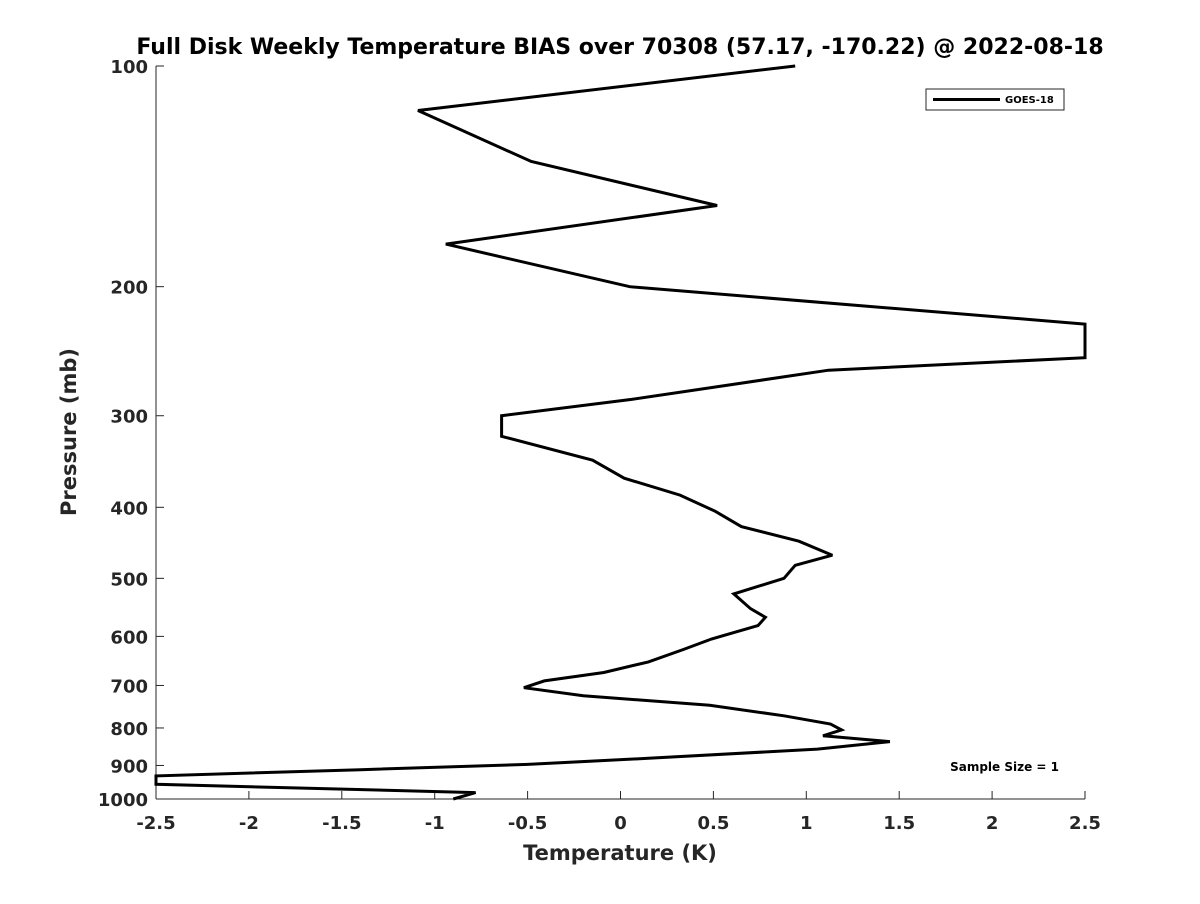  Describe the element at coordinates (129, 67) in the screenshot. I see `y-tick-label: 100` at that location.